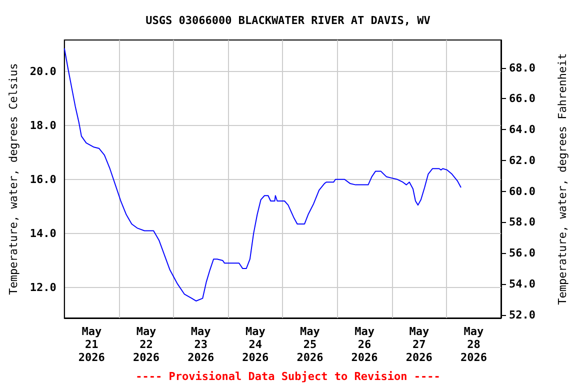 The image size is (576, 384). I want to click on y2-tick-label: 66.0, so click(522, 99).